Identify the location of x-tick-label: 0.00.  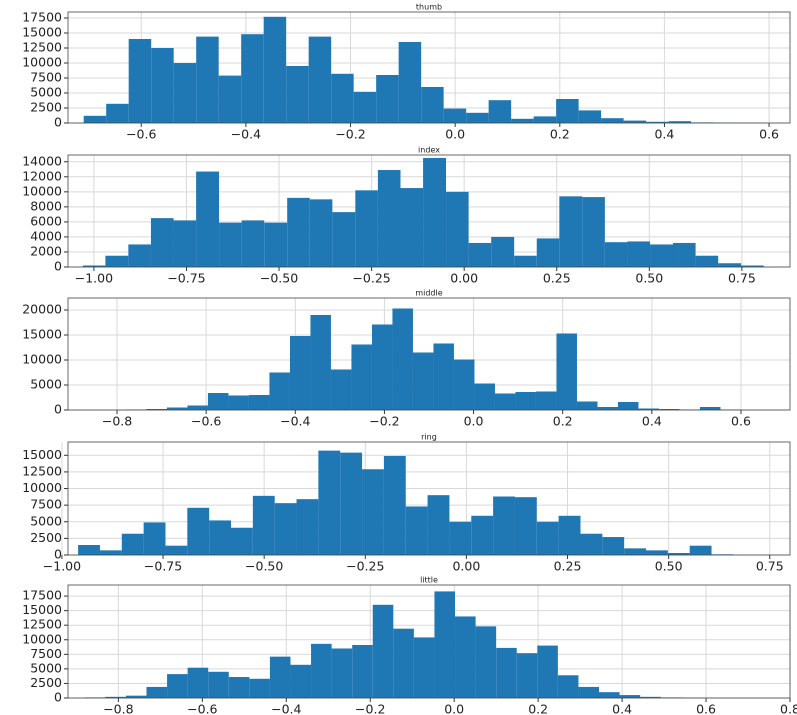
(464, 278).